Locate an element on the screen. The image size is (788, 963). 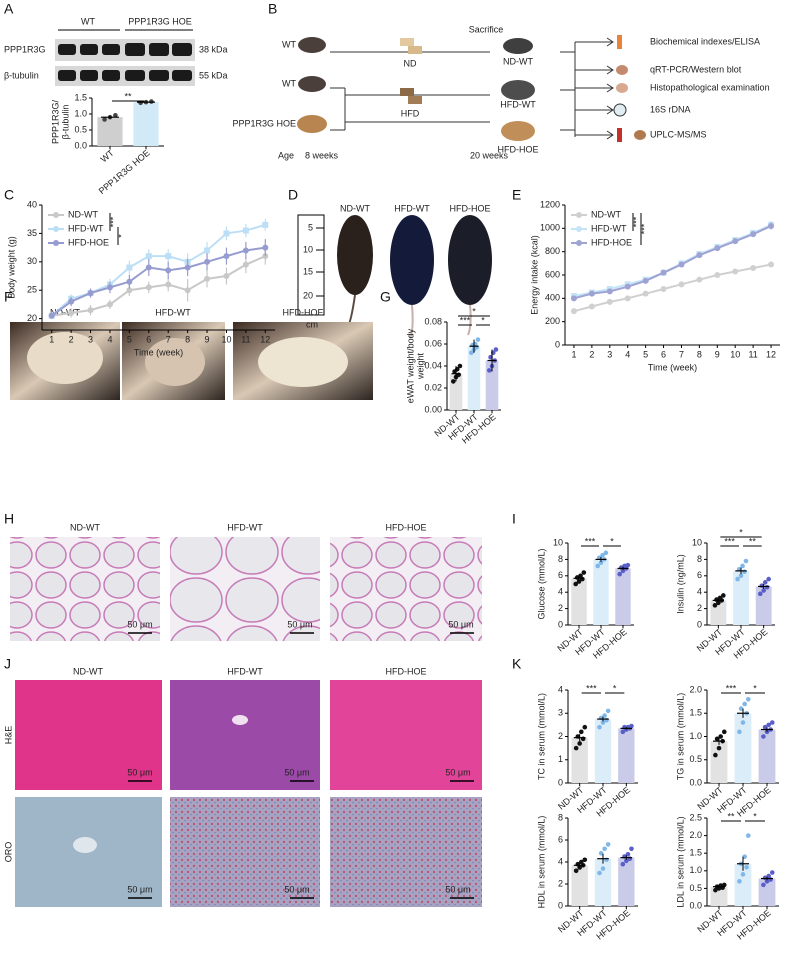
fat-photos is located at coordinates (191, 361).